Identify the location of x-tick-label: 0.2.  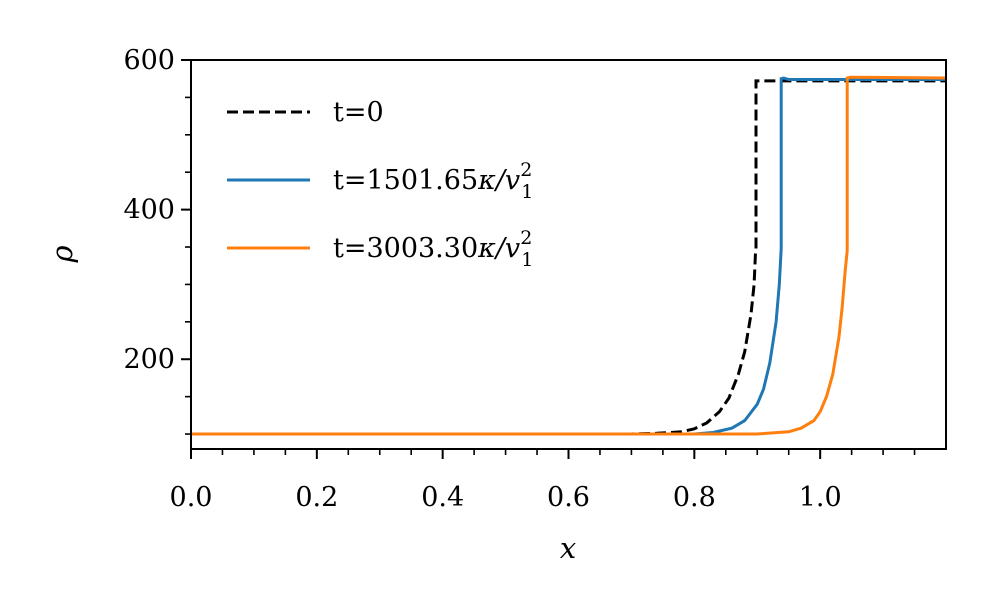
(316, 497).